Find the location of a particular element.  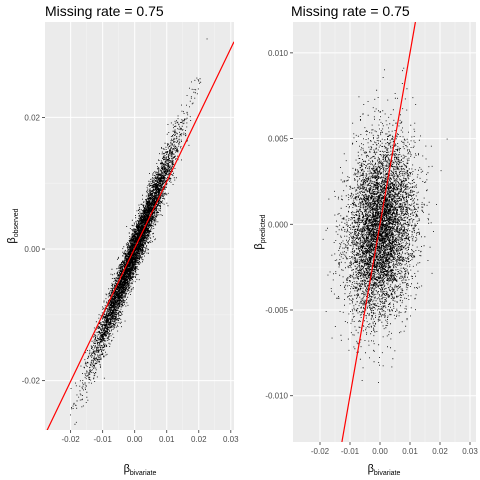

y-tick-label: 0.00 is located at coordinates (32, 249).